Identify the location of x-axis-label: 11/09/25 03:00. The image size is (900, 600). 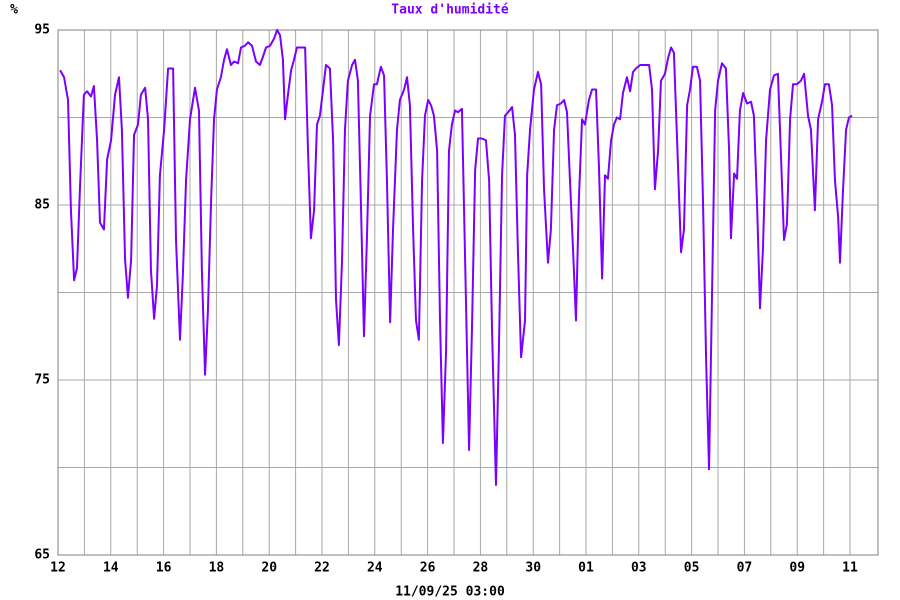
(450, 592).